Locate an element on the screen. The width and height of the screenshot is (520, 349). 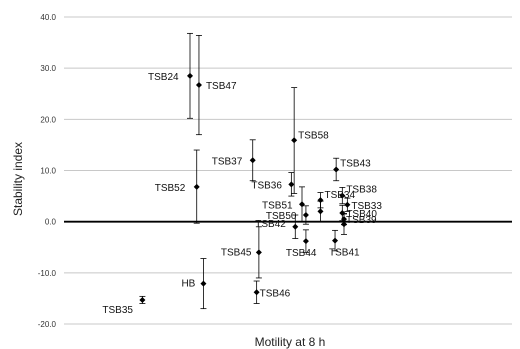
point-label: HB is located at coordinates (188, 284).